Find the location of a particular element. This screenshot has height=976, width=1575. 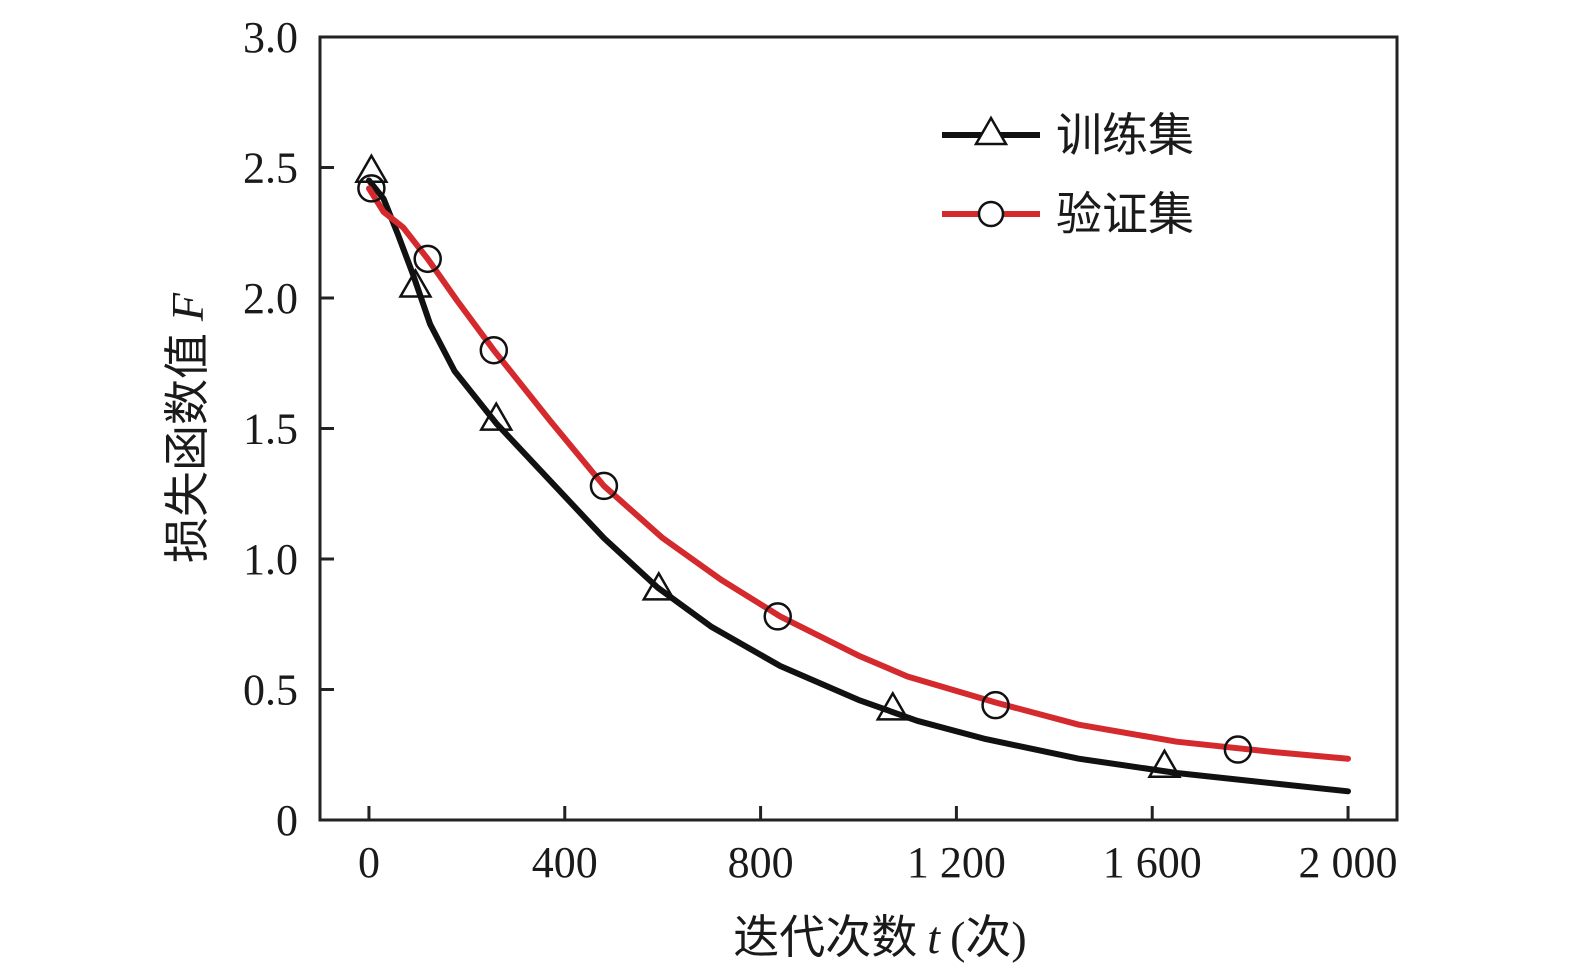

x-tick-label: 800 is located at coordinates (761, 862).